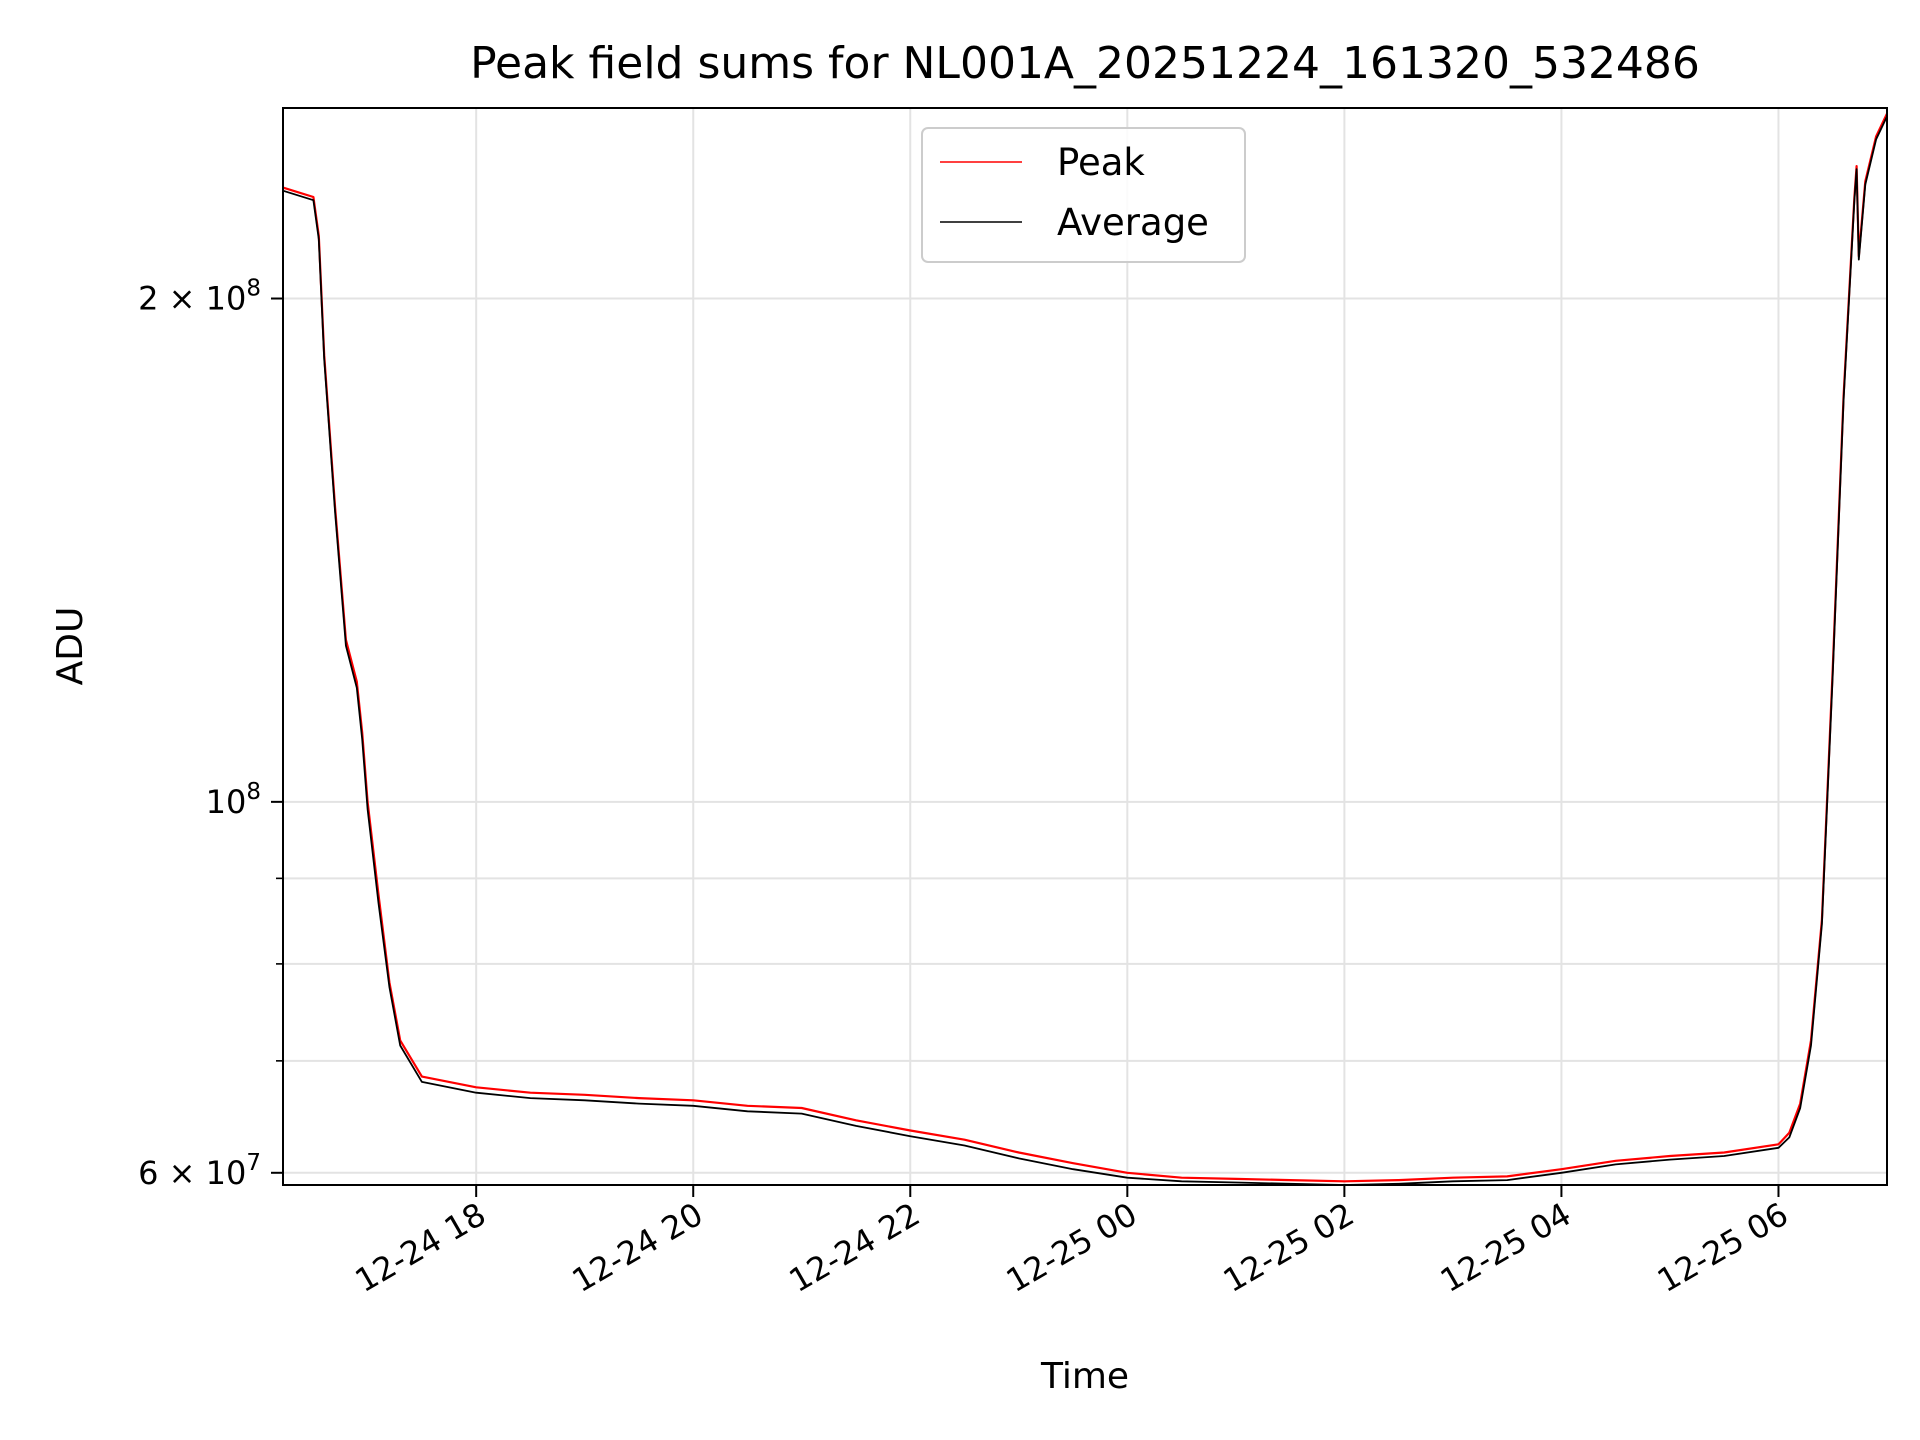  Describe the element at coordinates (1101, 162) in the screenshot. I see `legend-label-peak: Peak` at that location.